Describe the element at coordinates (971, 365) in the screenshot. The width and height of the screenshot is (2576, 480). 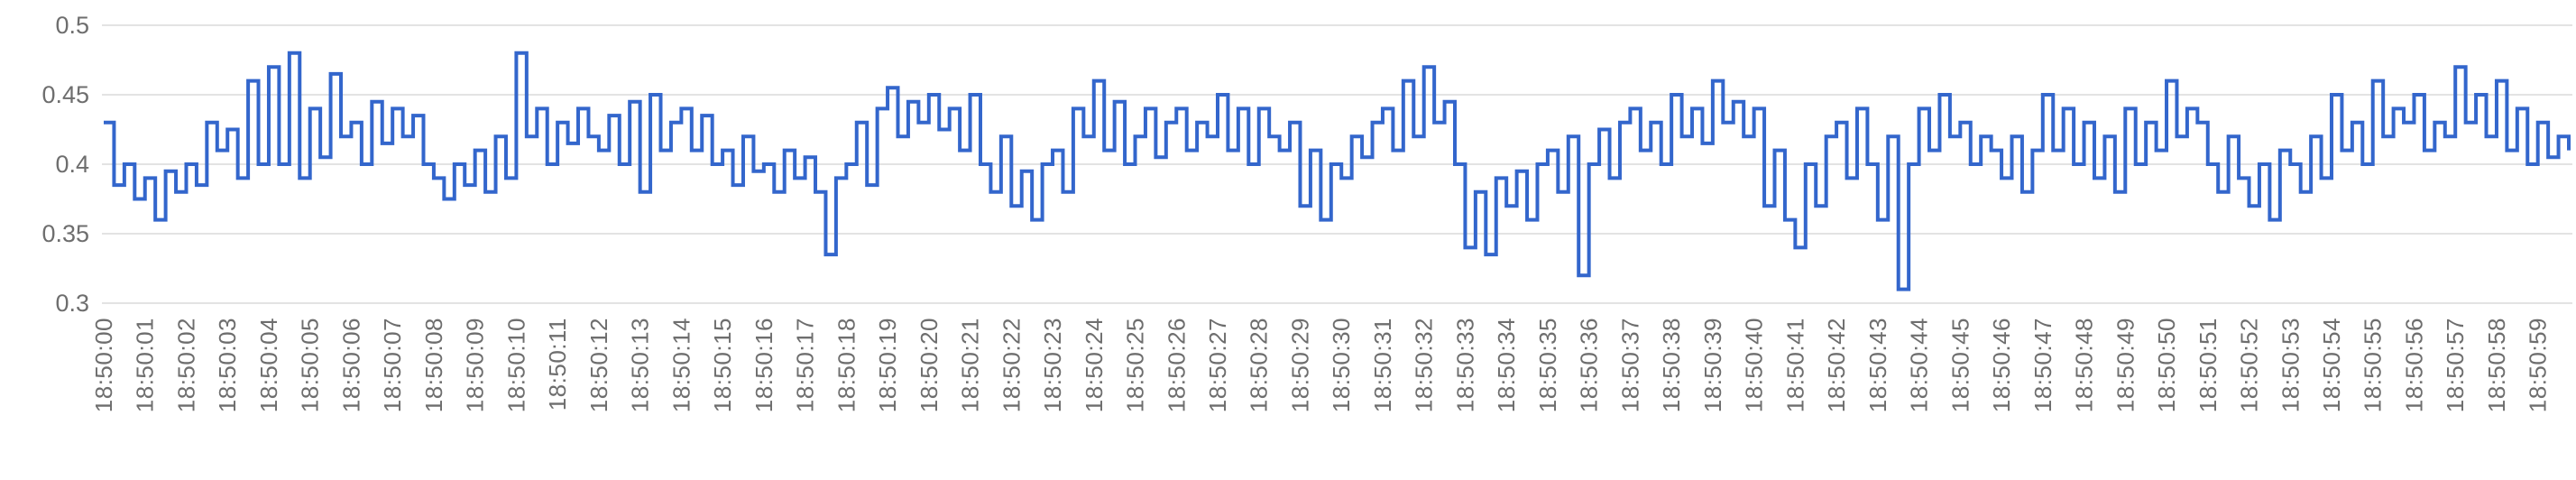
I see `x-axis-label: 18:50:21` at that location.